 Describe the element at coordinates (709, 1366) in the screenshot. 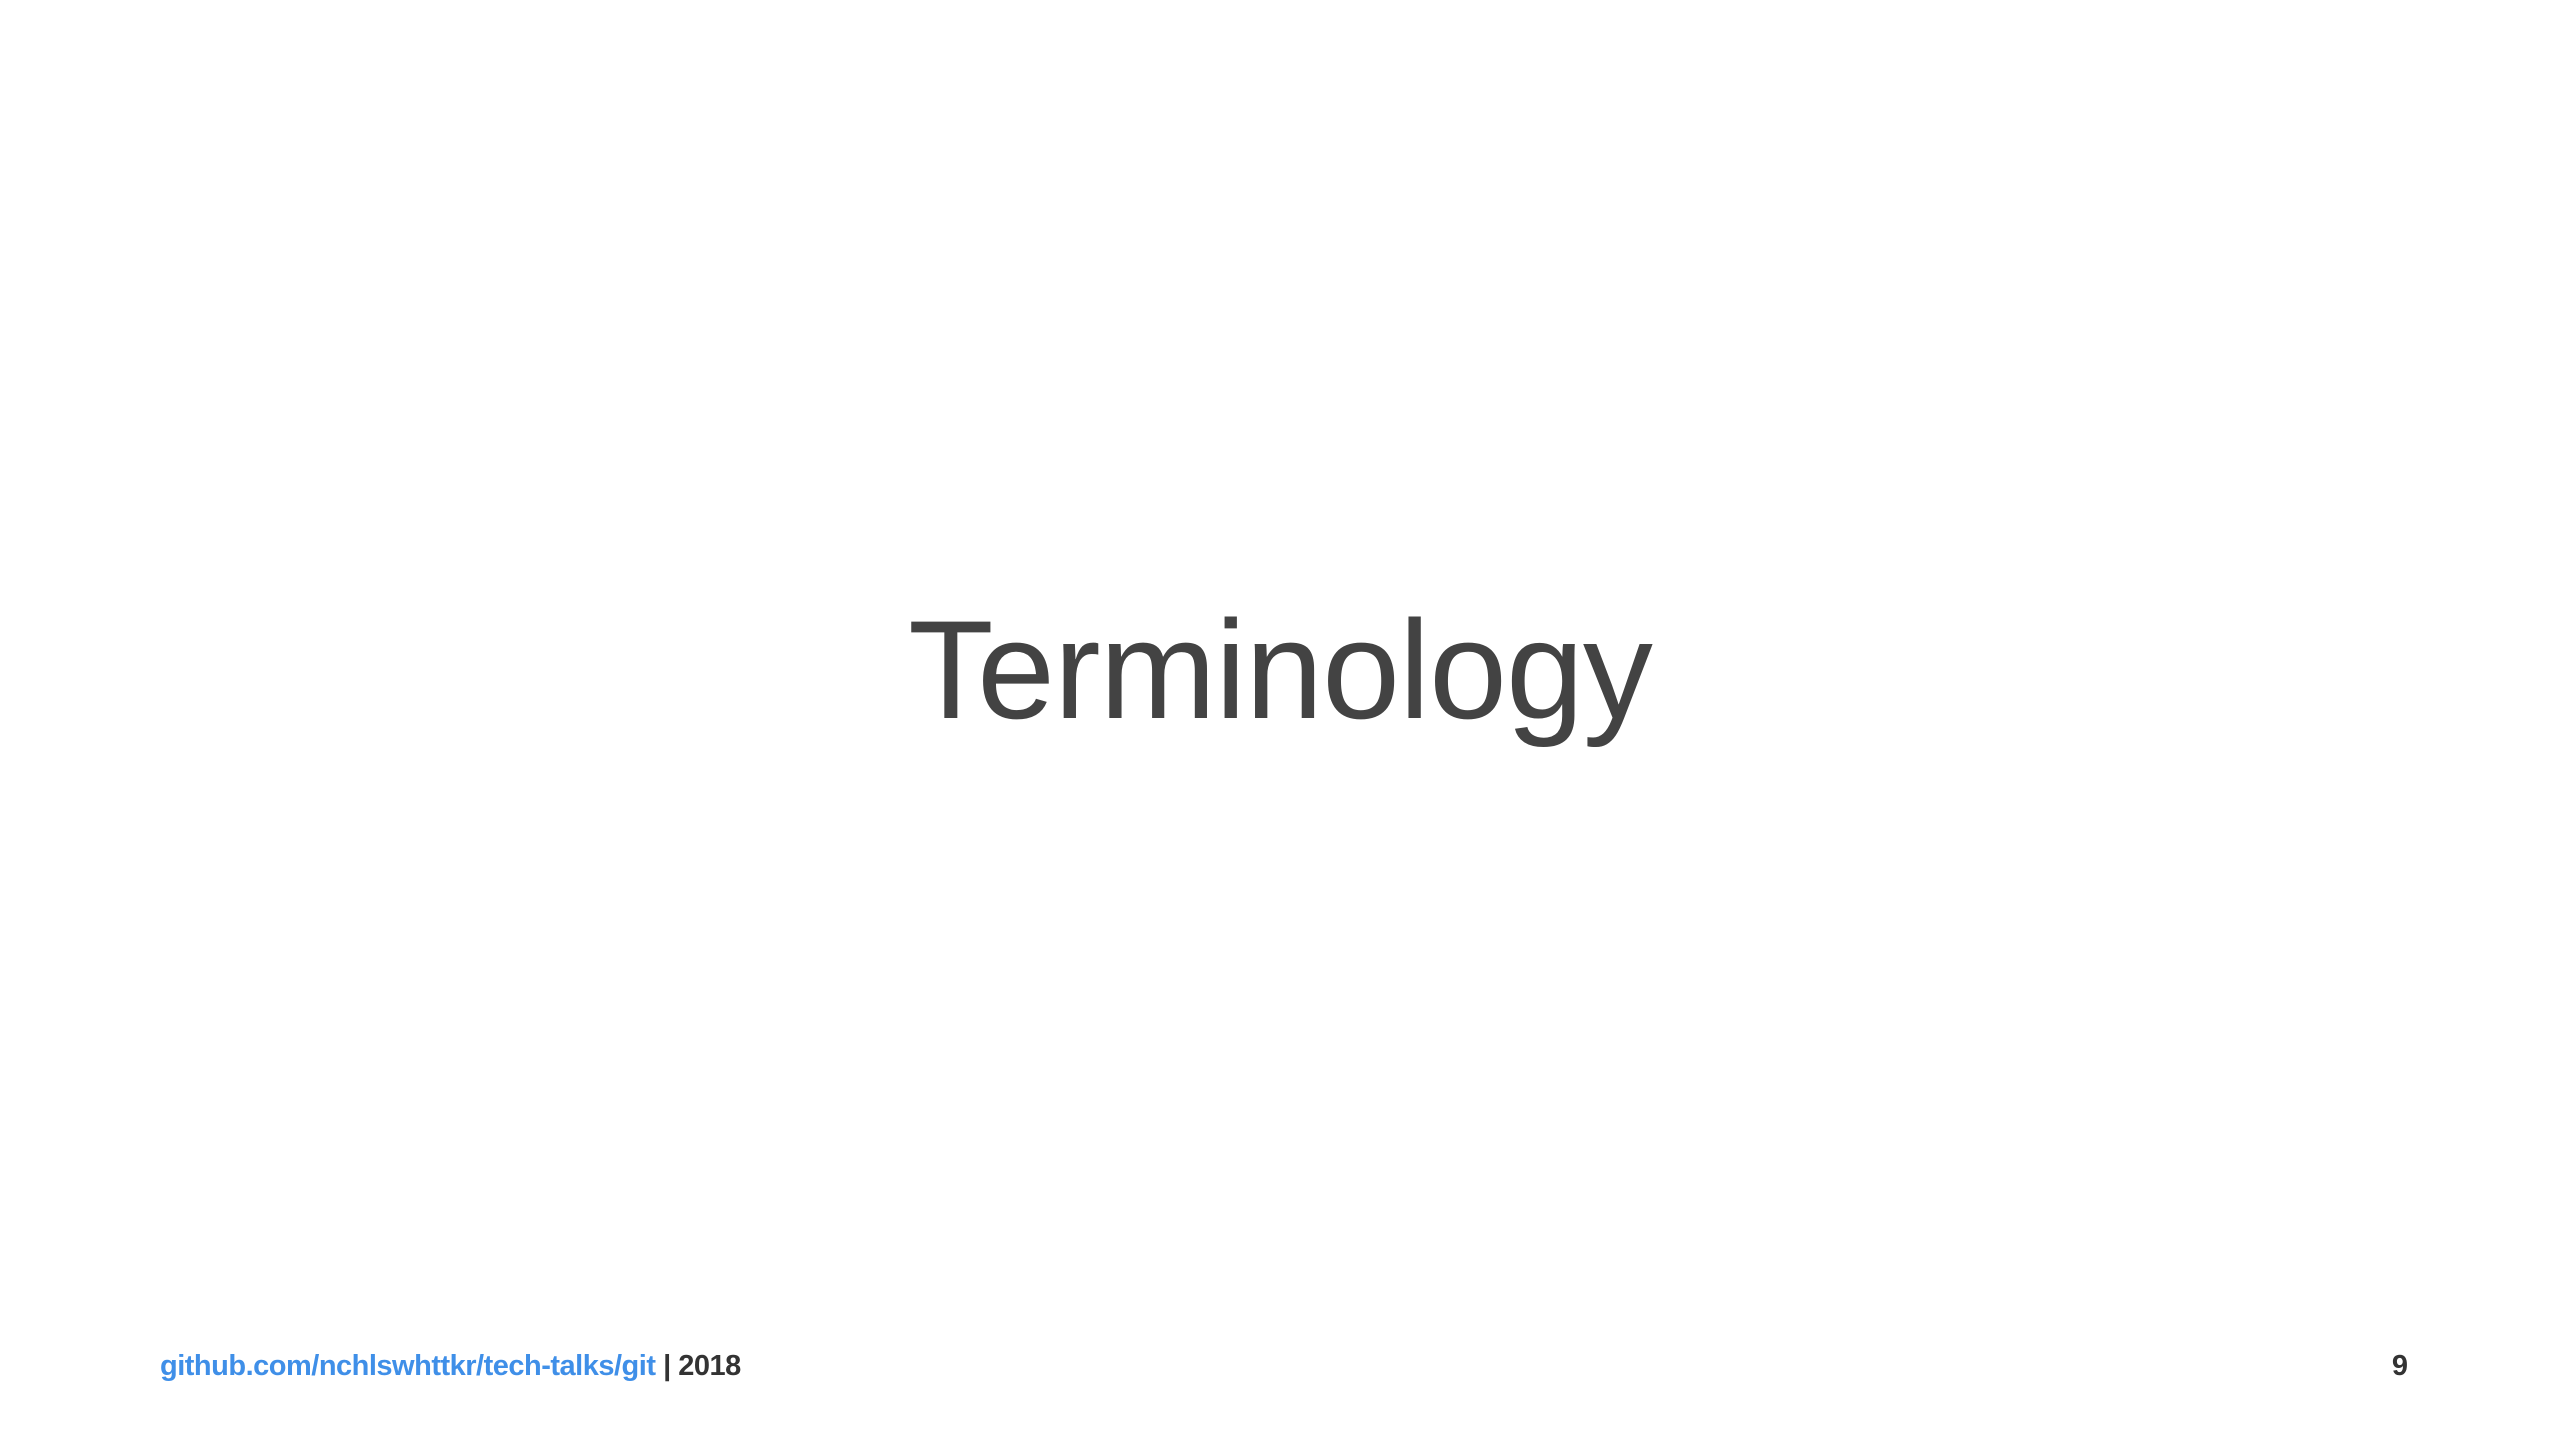

I see `footer-year: 2018` at that location.